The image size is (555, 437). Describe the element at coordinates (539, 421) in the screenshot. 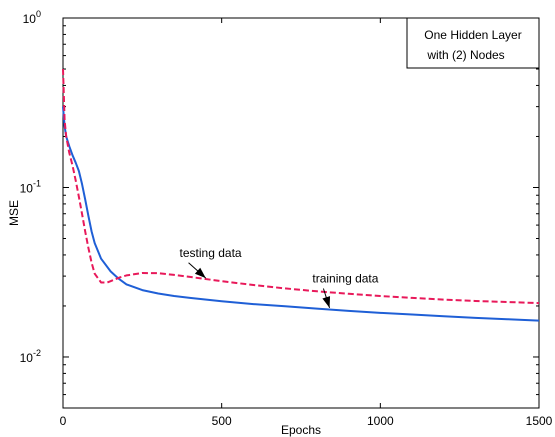

I see `x-tick-label: 1500` at that location.